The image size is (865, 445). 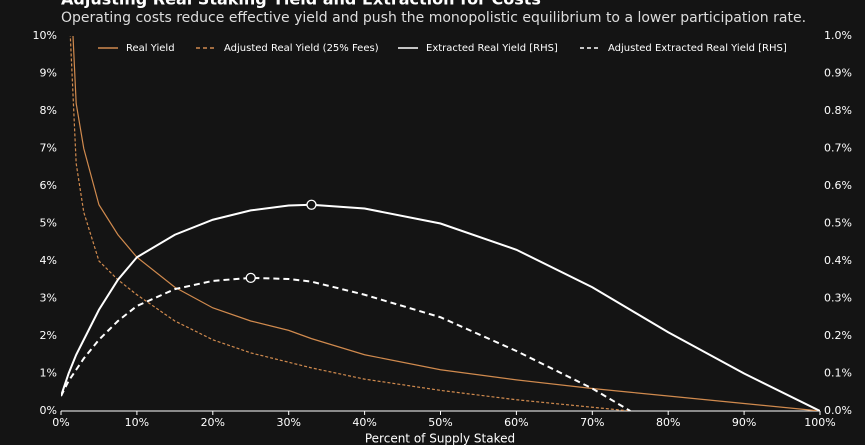 What do you see at coordinates (60, 422) in the screenshot?
I see `x-tick-label: 0%` at bounding box center [60, 422].